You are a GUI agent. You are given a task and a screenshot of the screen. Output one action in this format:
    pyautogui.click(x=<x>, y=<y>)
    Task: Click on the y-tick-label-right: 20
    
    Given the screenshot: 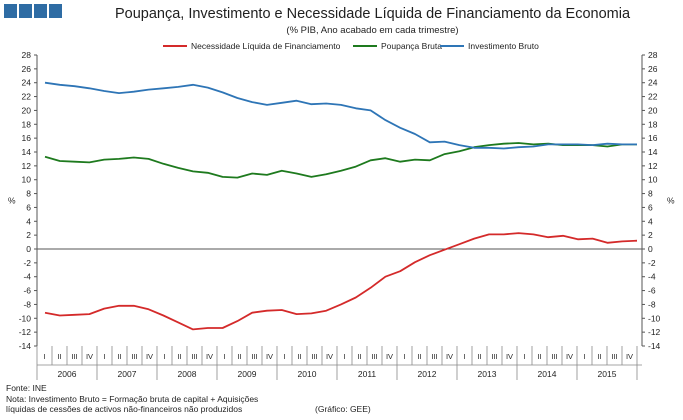 What is the action you would take?
    pyautogui.click(x=653, y=110)
    